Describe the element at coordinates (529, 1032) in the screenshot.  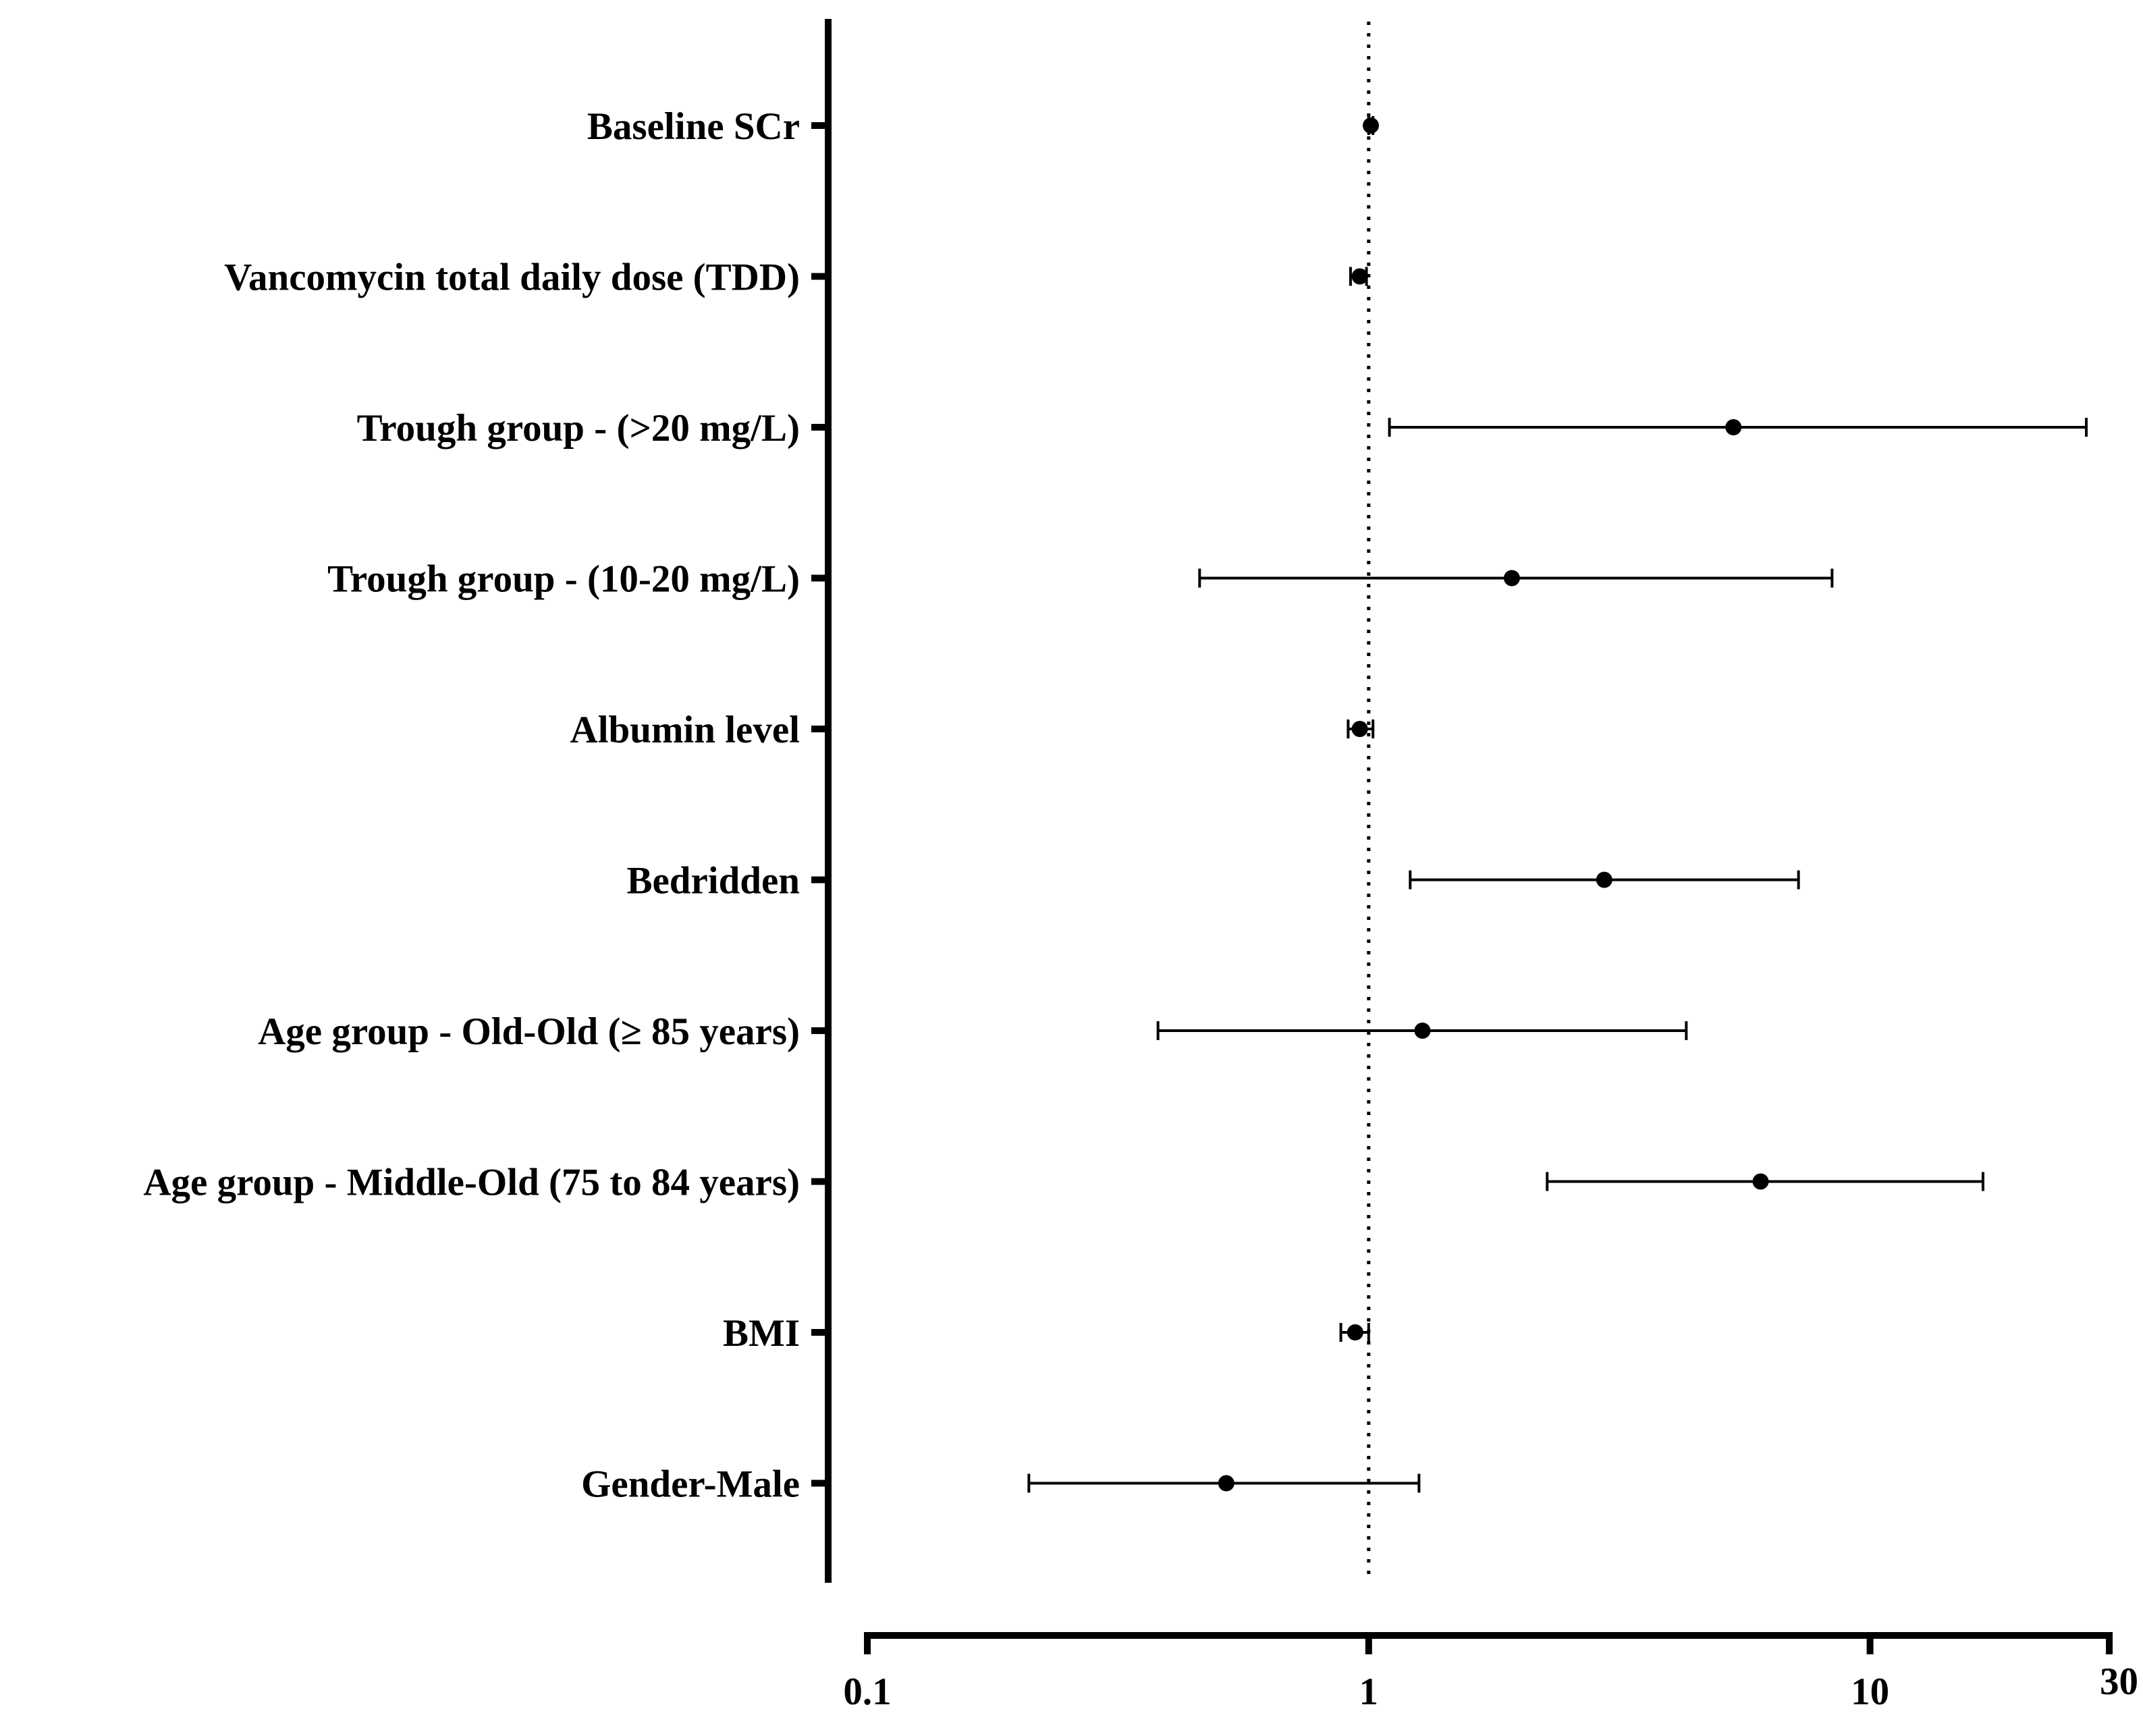
I see `row-label: Age group - Old-Old (≥ 85 years)` at that location.